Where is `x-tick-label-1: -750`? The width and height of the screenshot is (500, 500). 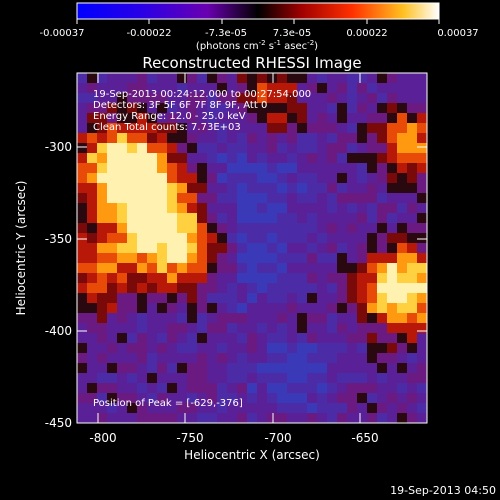 x-tick-label-1: -750 is located at coordinates (189, 438).